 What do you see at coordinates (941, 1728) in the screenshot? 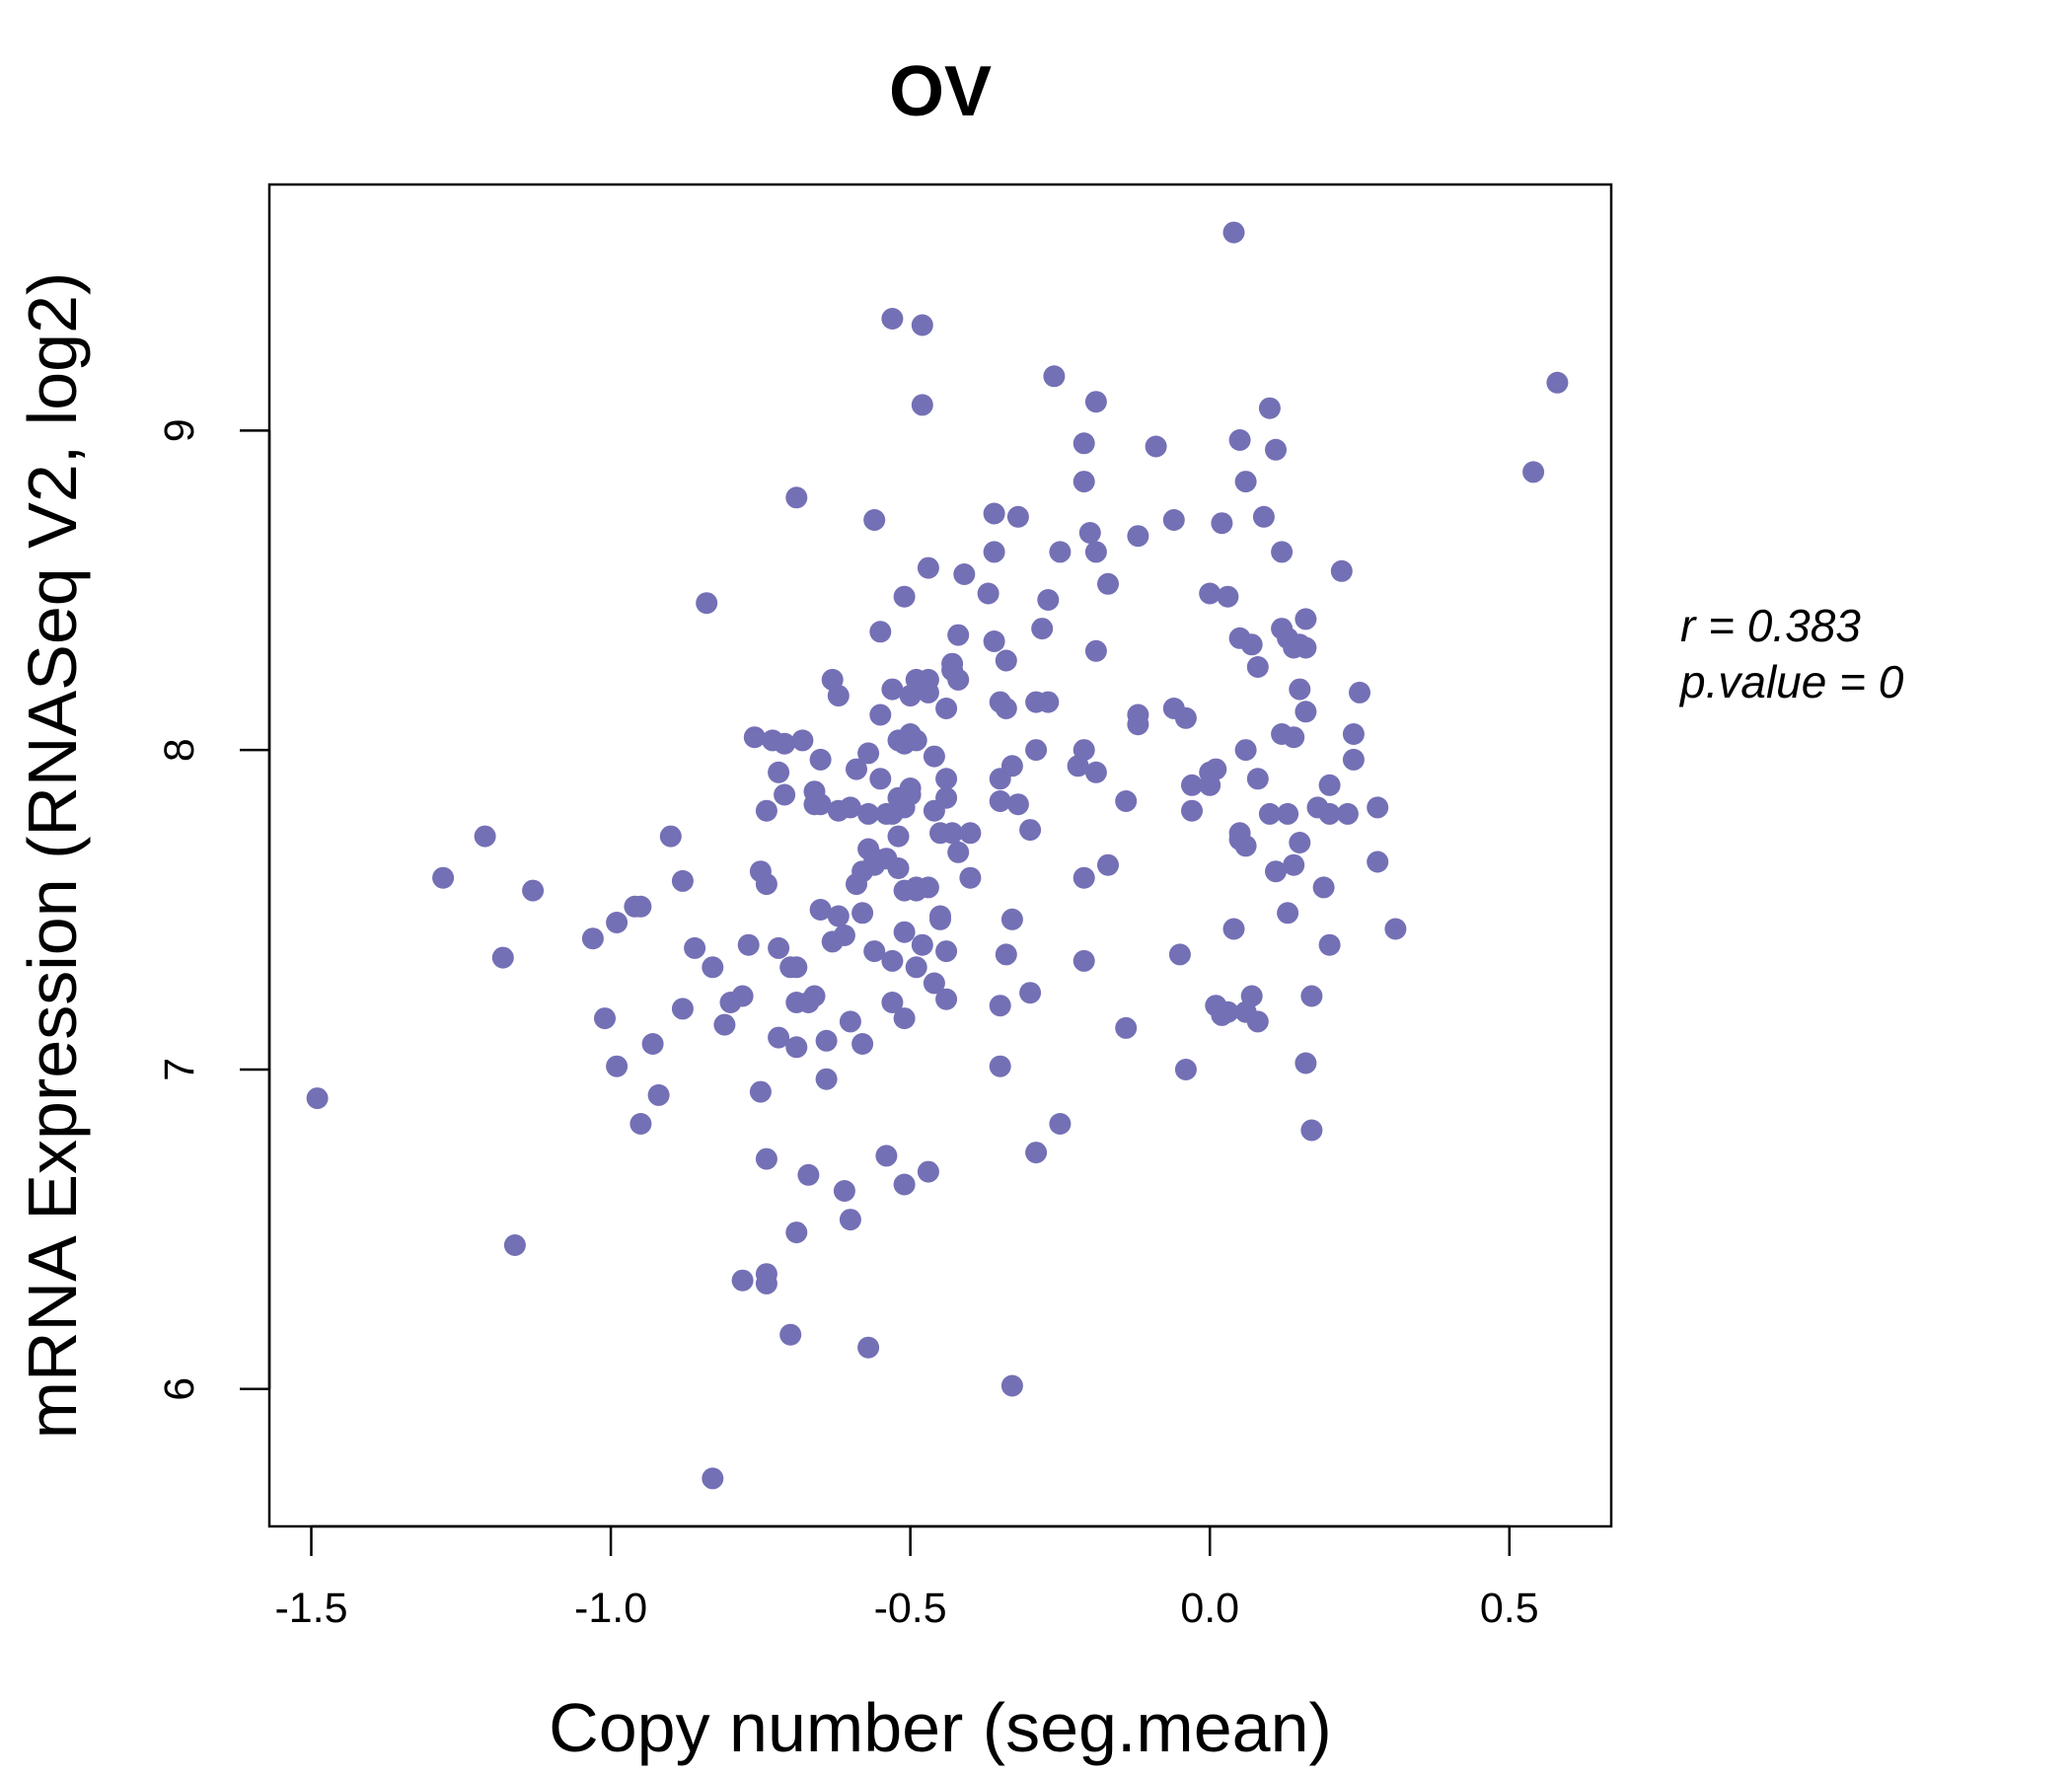
I see `x-axis-label: Copy number (seg.mean)` at bounding box center [941, 1728].